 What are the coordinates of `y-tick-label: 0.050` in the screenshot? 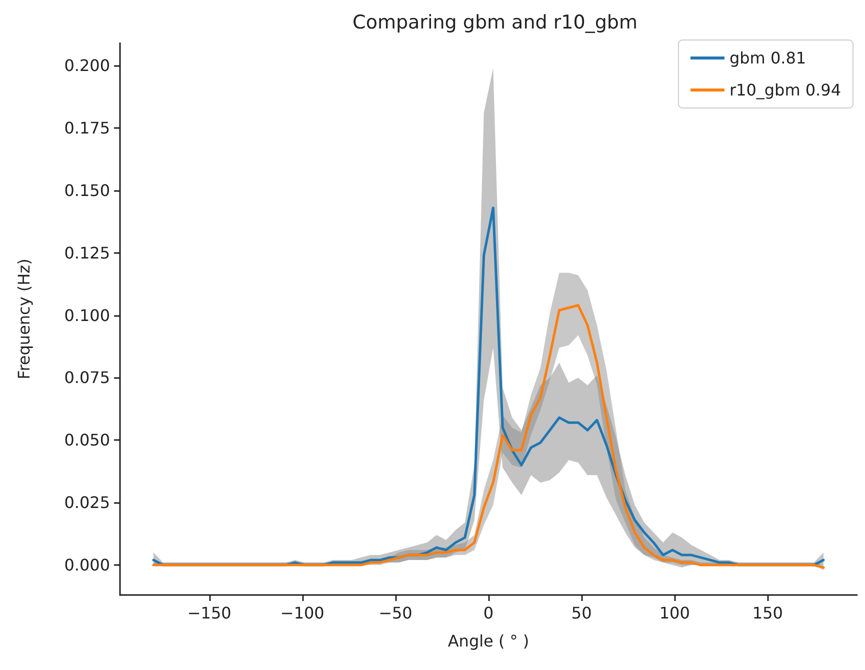 It's located at (87, 440).